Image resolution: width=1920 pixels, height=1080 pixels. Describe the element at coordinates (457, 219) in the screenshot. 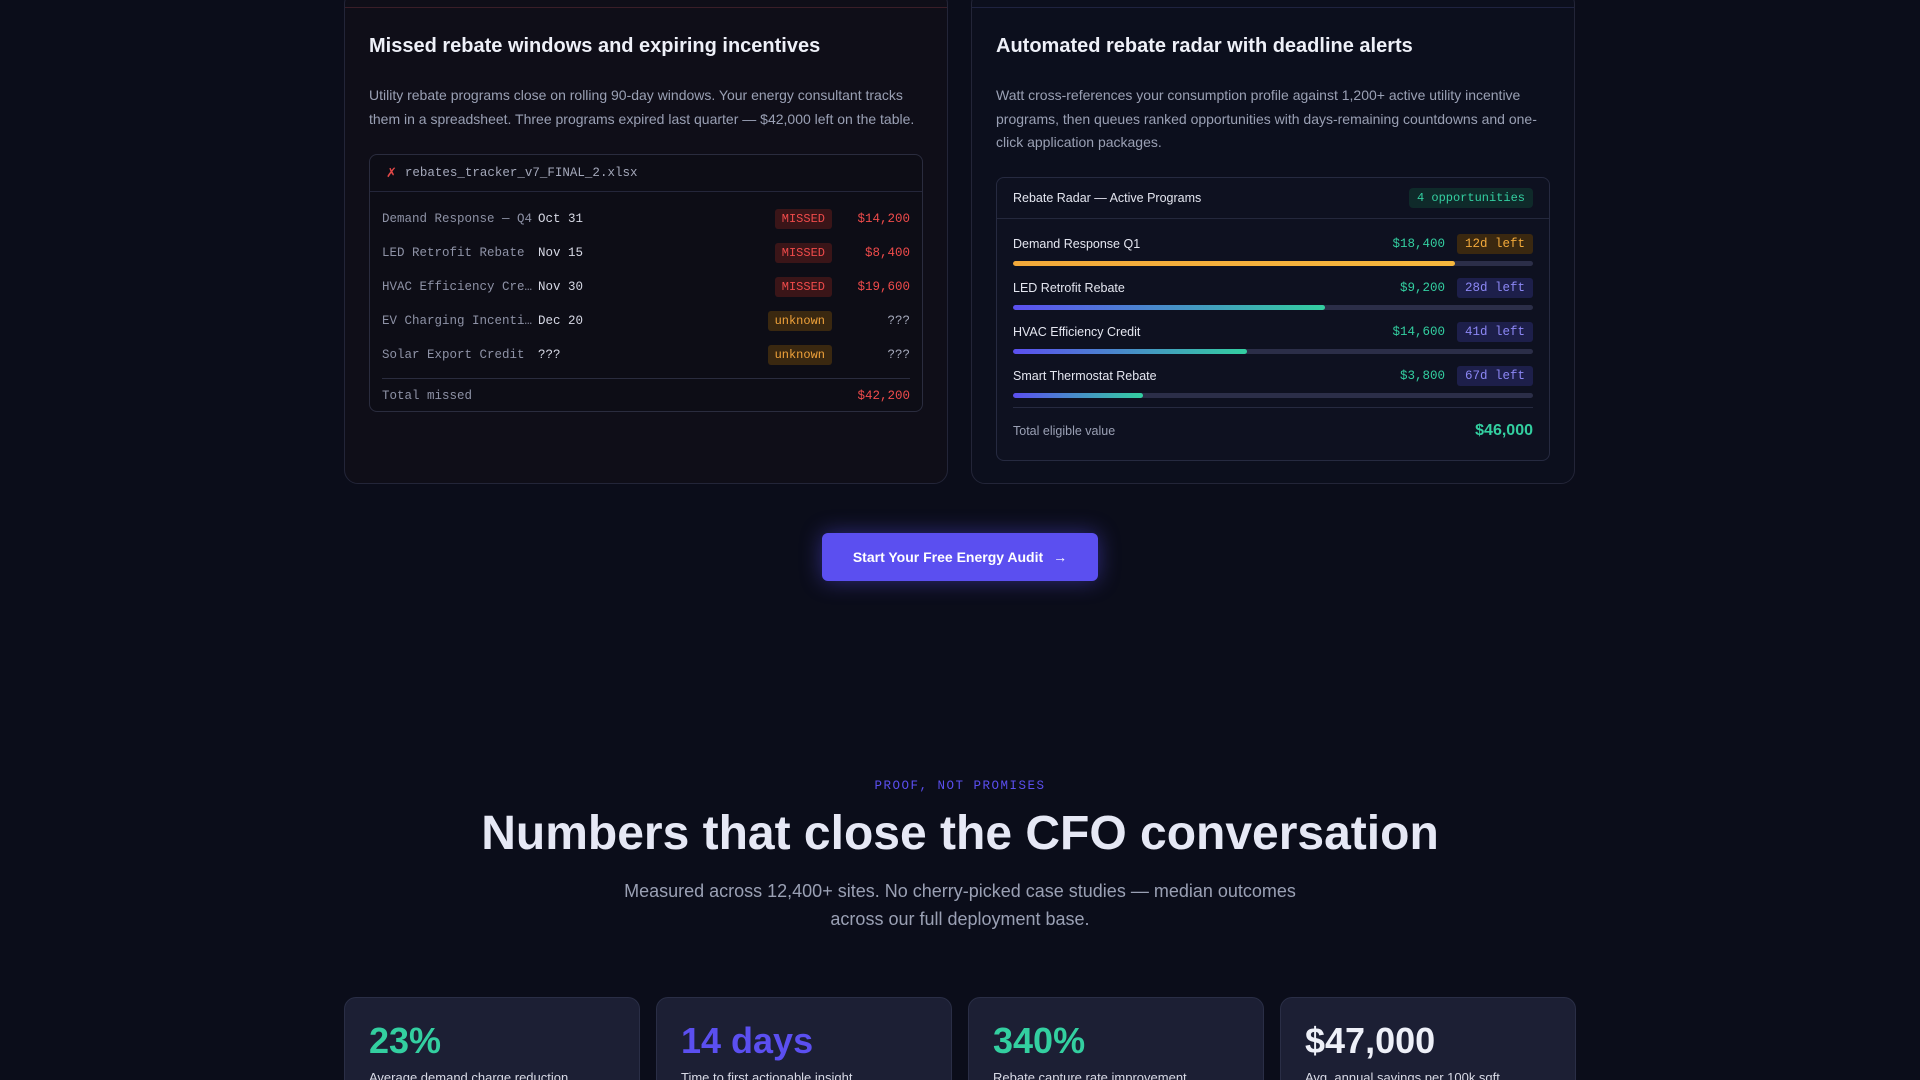

I see `program-name: Demand Response — Q4` at that location.